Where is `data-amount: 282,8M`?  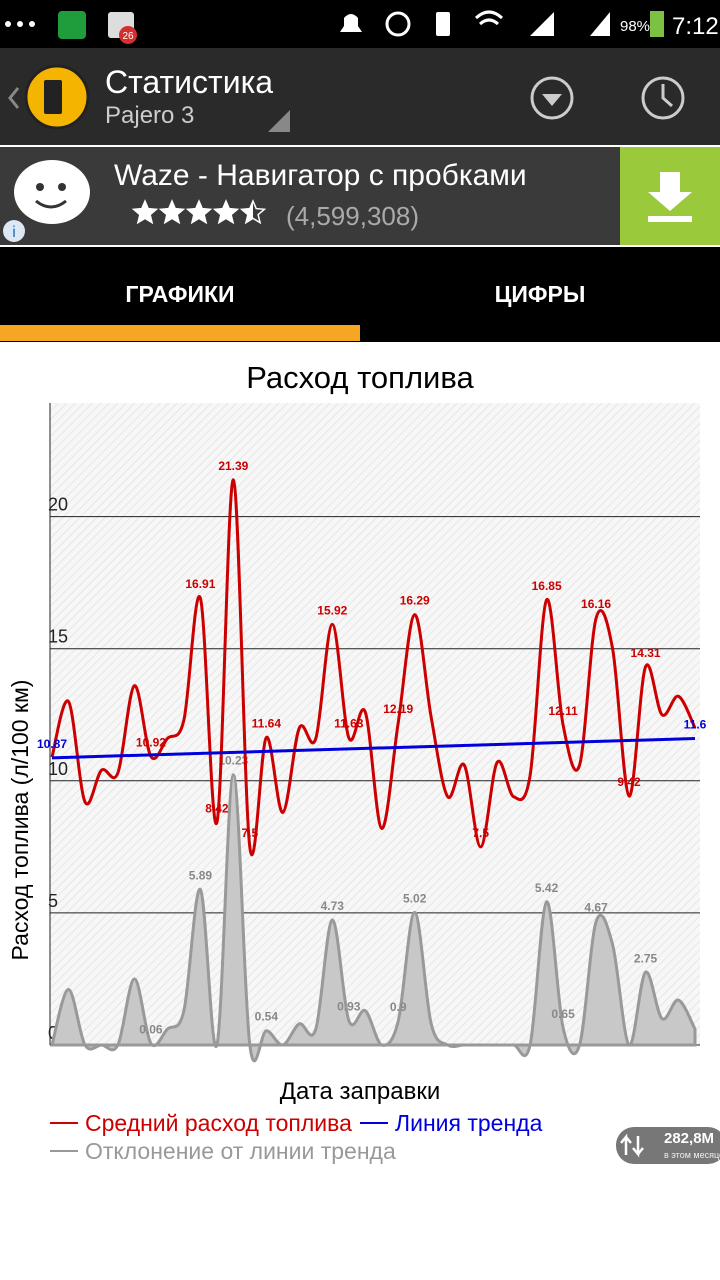
data-amount: 282,8M is located at coordinates (689, 1138).